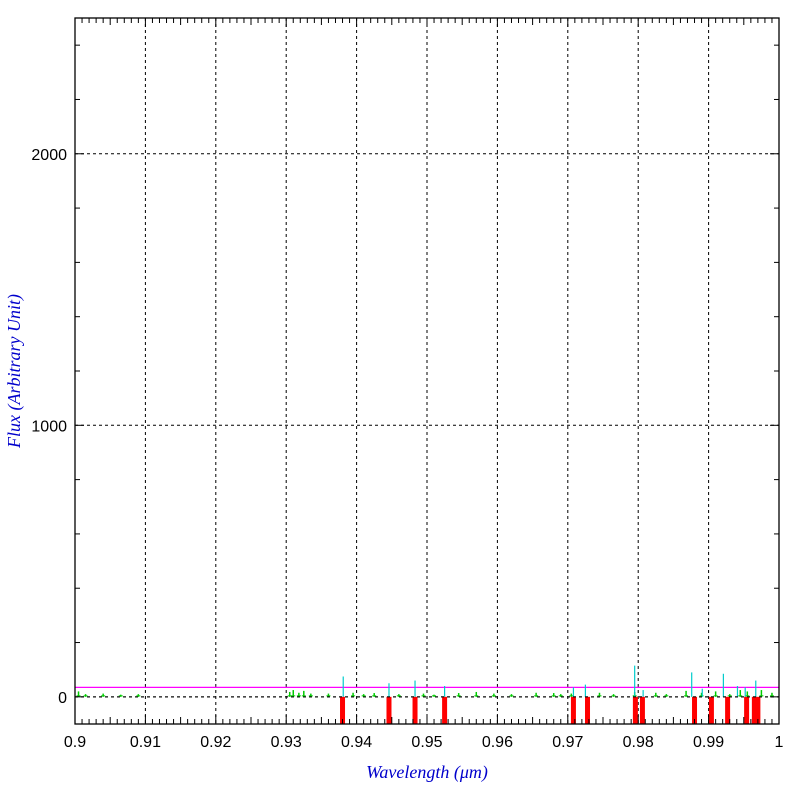 This screenshot has width=797, height=797. What do you see at coordinates (49, 155) in the screenshot?
I see `y-tick-label: 2000` at bounding box center [49, 155].